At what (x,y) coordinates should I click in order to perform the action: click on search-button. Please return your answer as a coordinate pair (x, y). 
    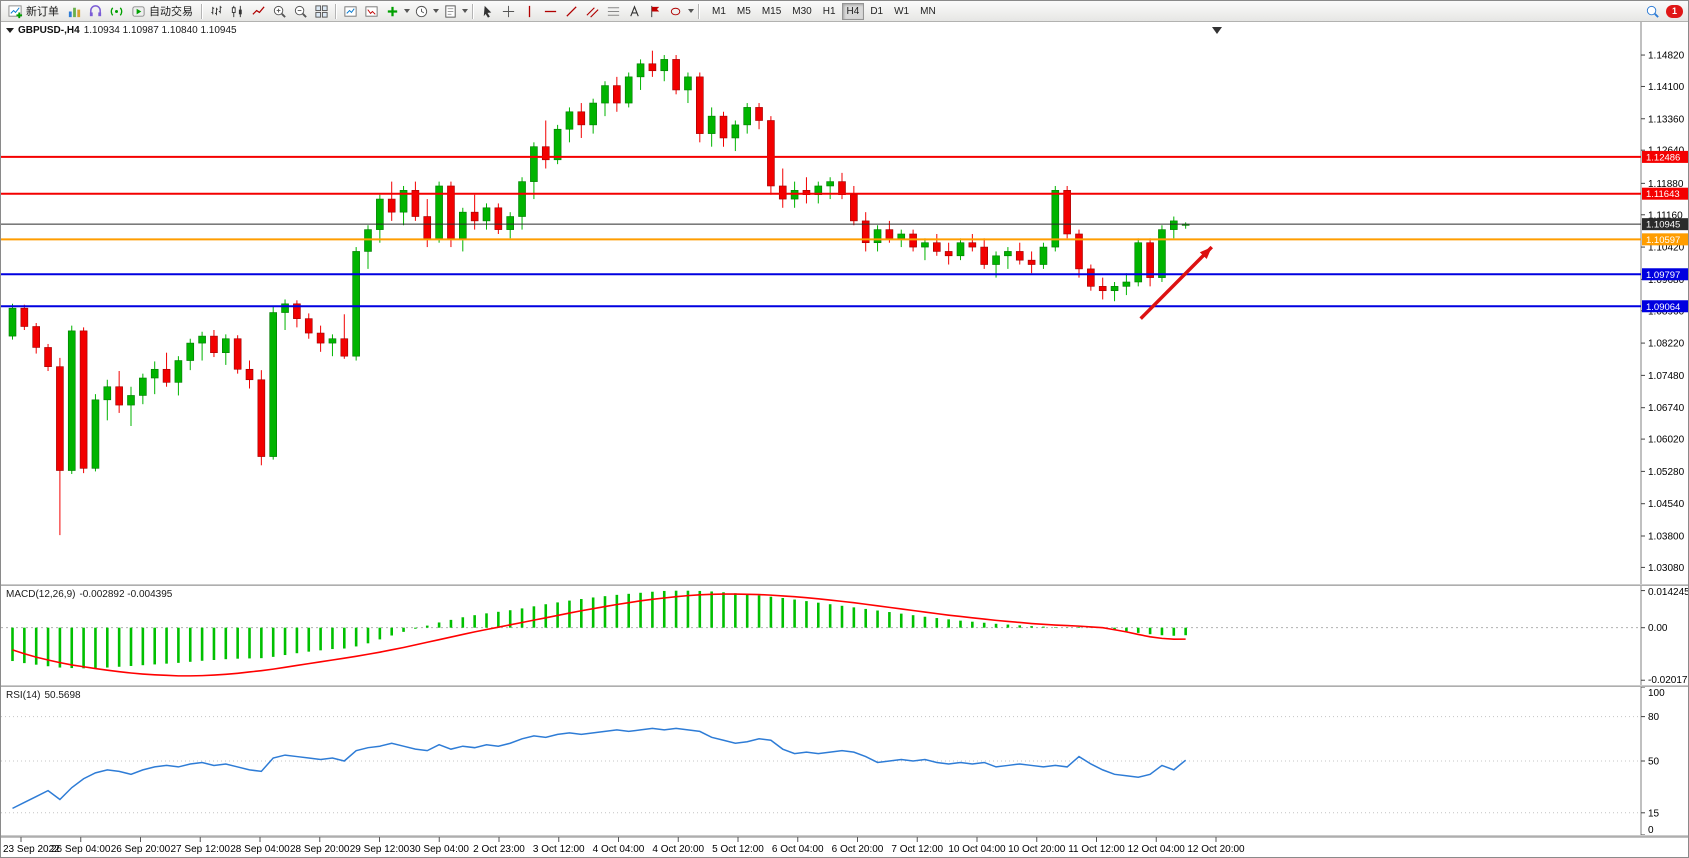
    Looking at the image, I should click on (1652, 11).